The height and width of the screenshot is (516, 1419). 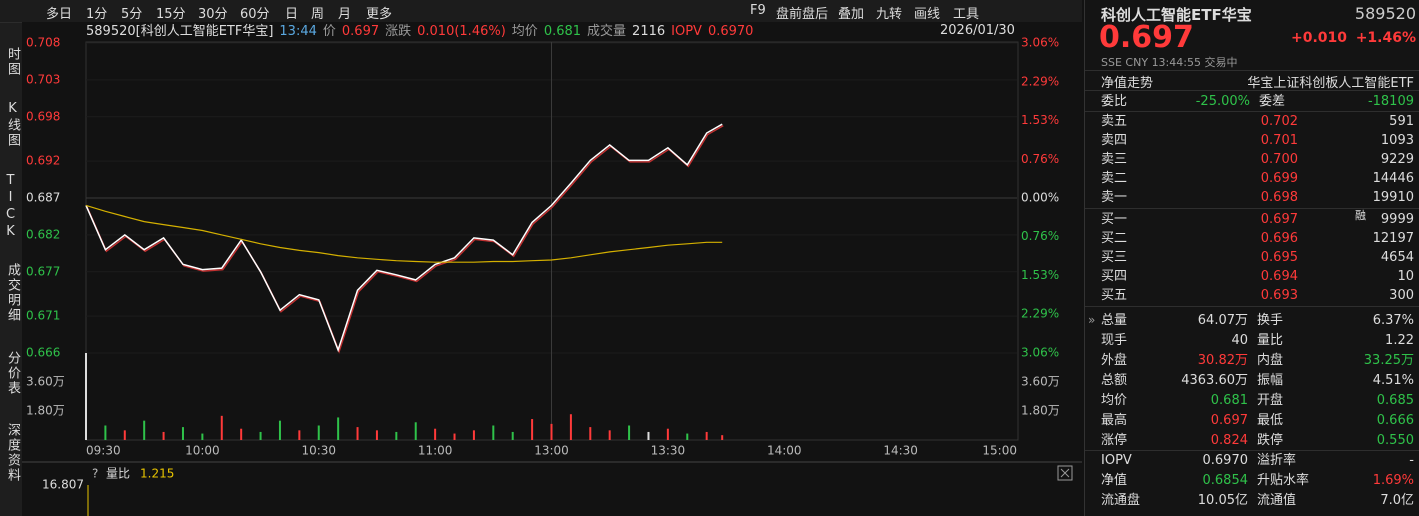 I want to click on period-tab: 多日, so click(x=59, y=14).